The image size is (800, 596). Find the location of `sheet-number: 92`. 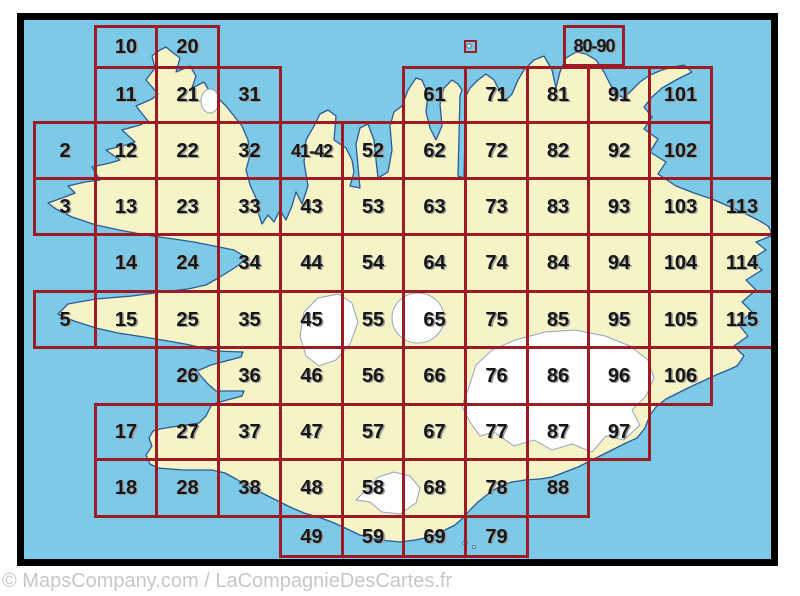

sheet-number: 92 is located at coordinates (619, 150).